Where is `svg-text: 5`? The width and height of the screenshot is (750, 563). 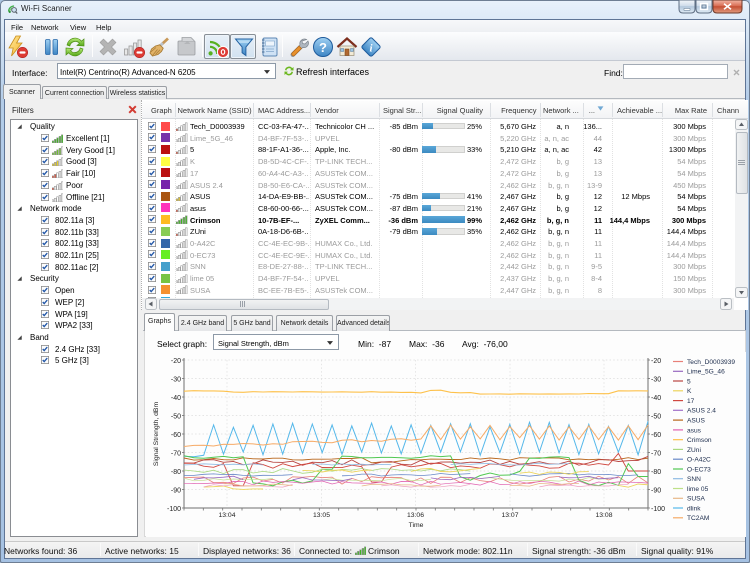
svg-text: 5 is located at coordinates (689, 381).